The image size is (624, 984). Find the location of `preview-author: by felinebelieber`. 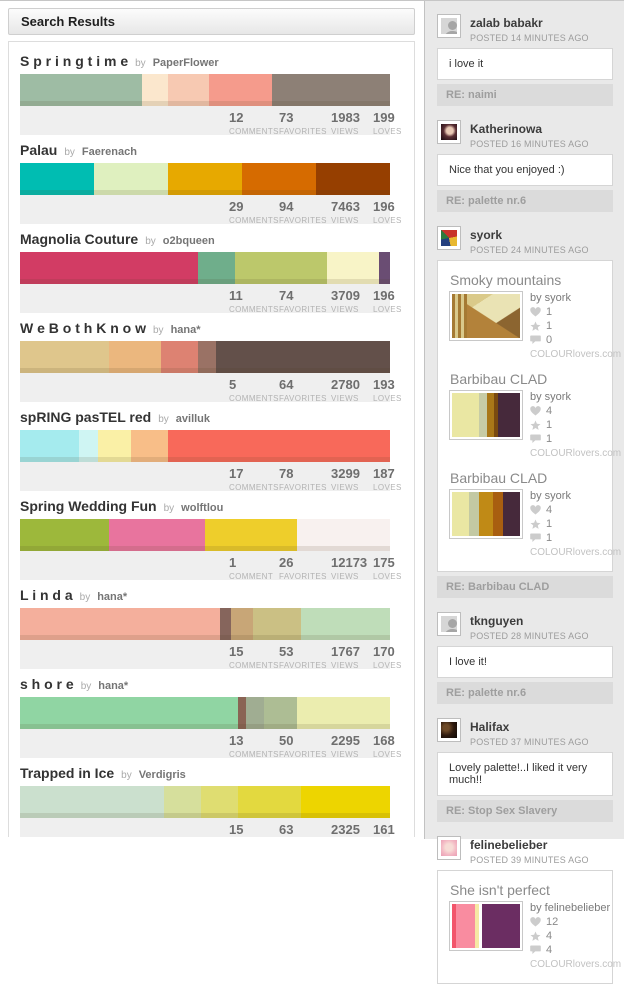

preview-author: by felinebelieber is located at coordinates (570, 908).